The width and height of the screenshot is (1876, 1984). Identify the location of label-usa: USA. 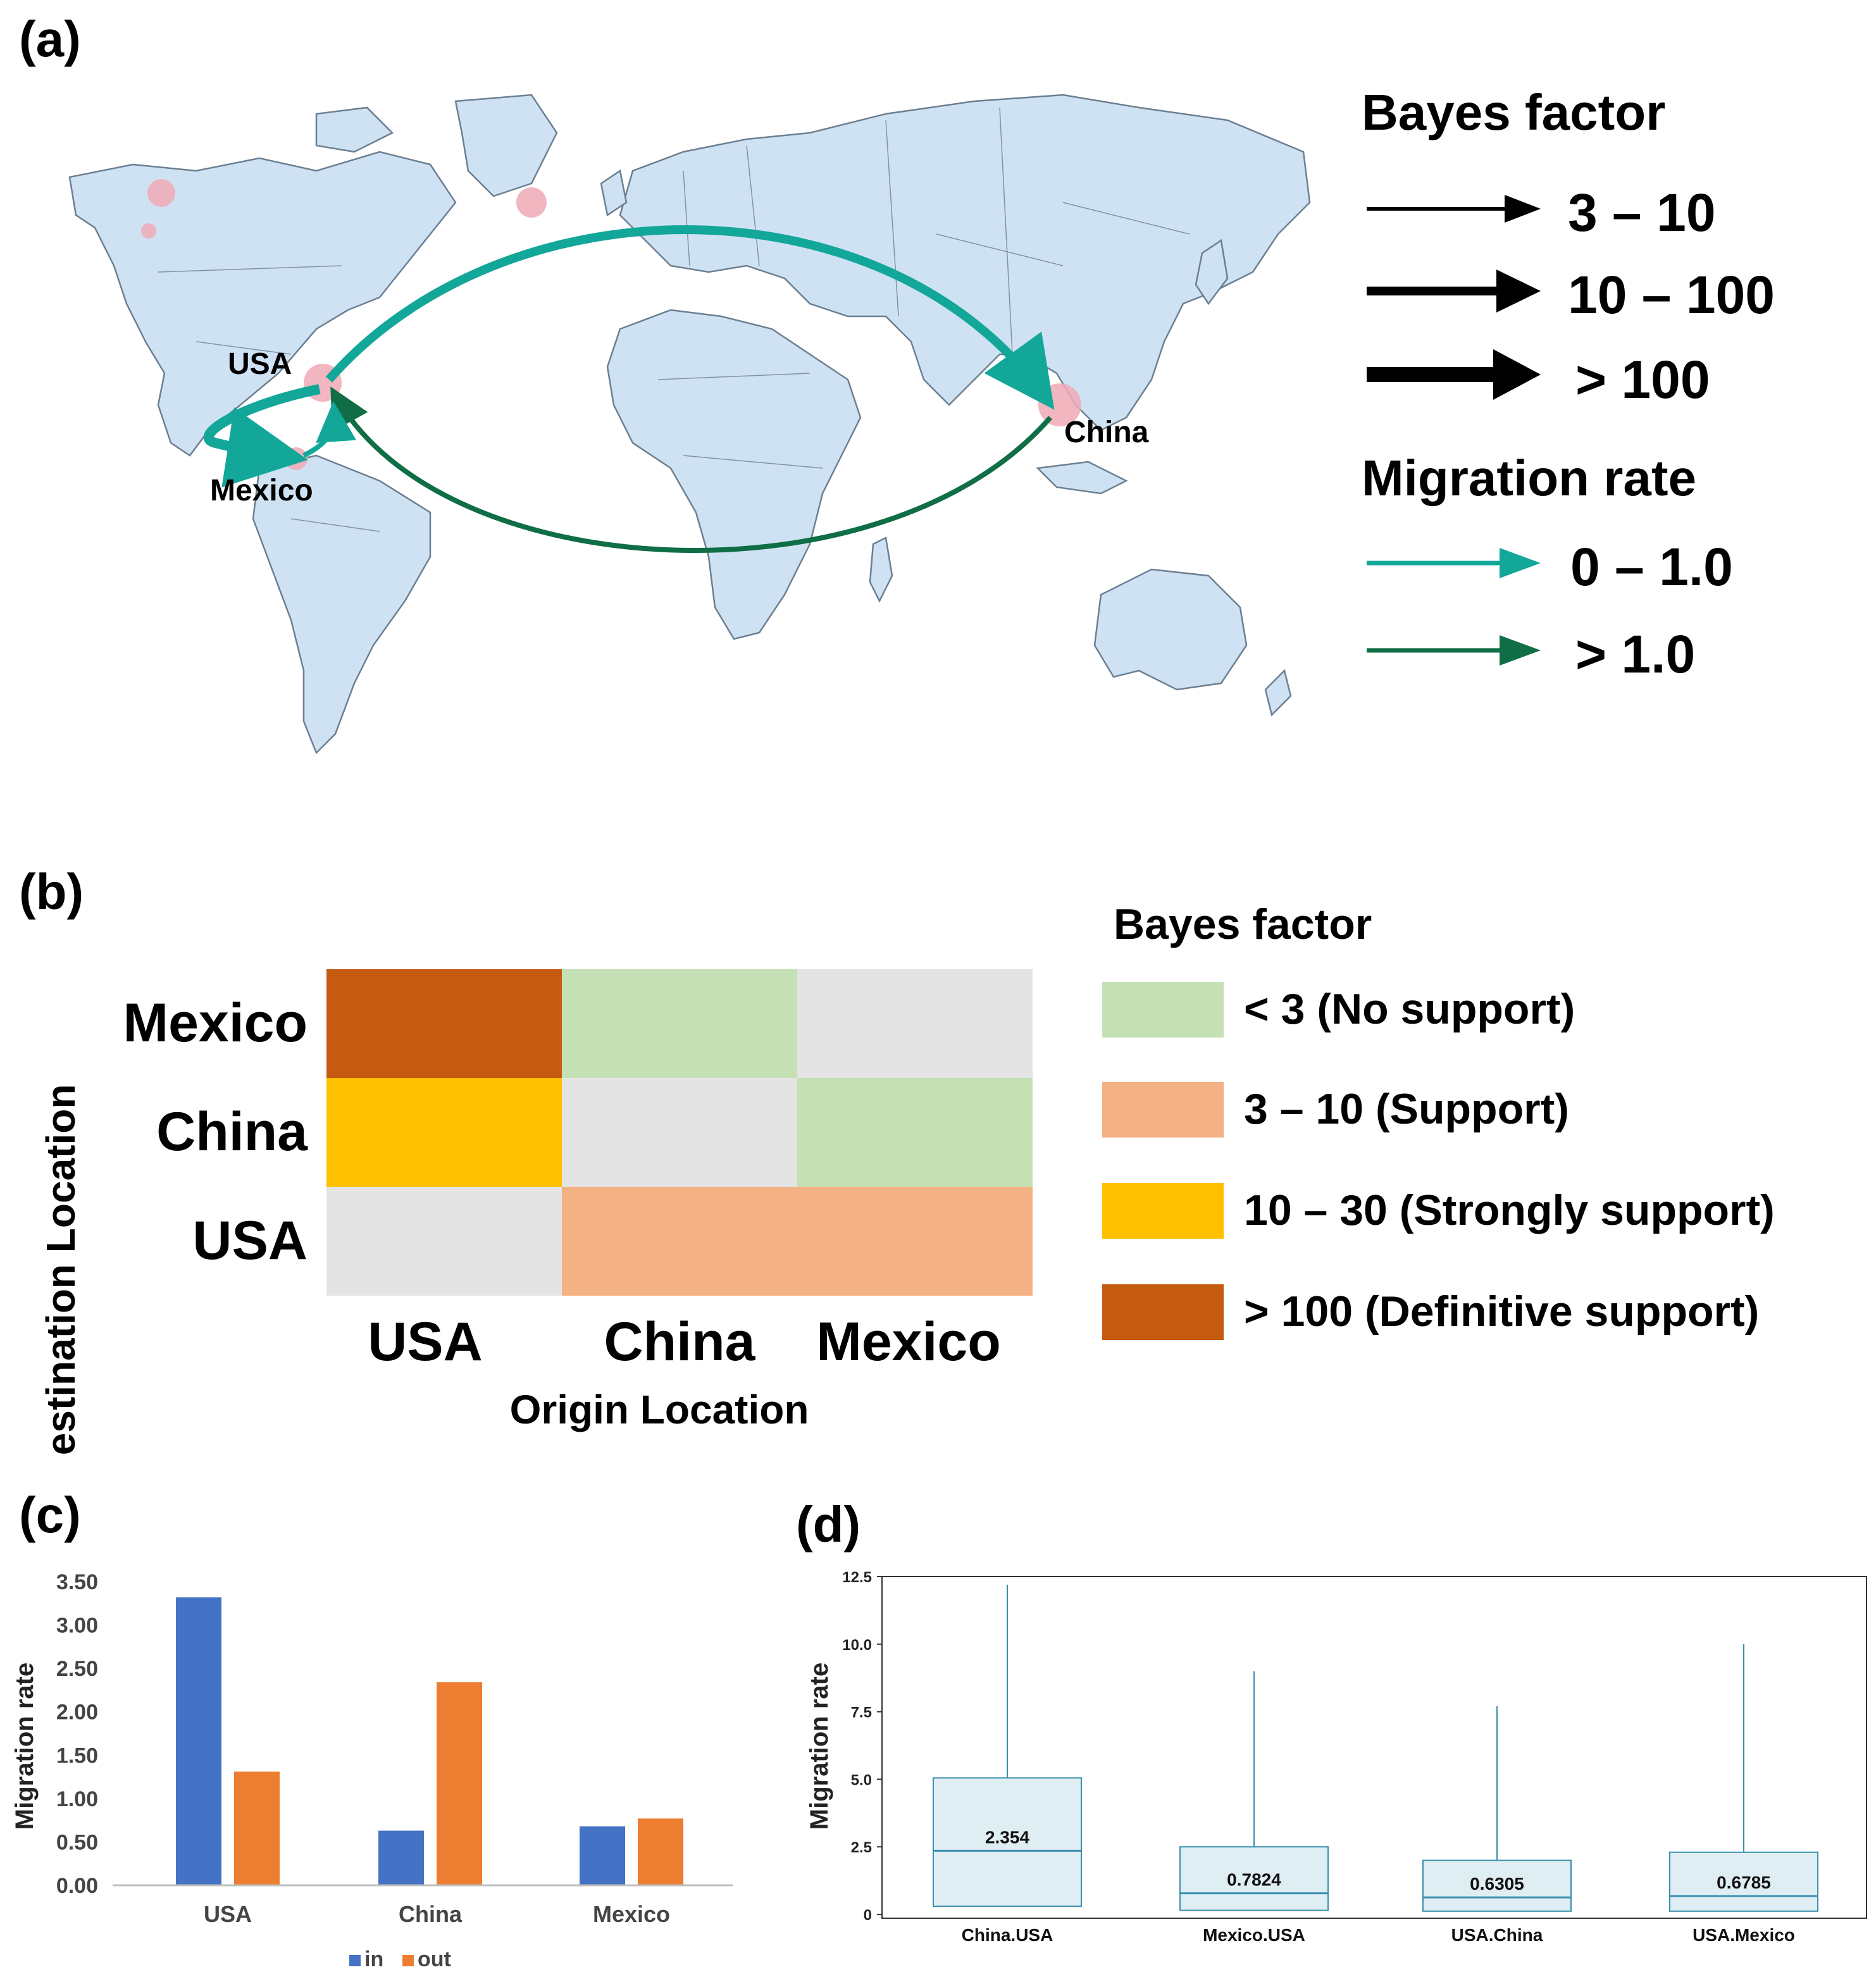
(260, 364).